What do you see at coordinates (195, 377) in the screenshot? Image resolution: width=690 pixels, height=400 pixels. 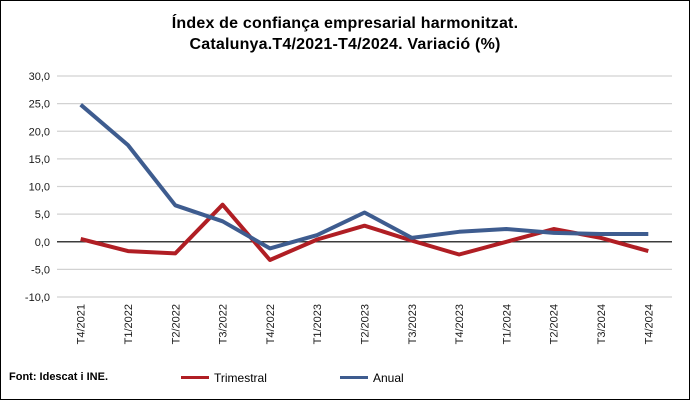 I see `trimestral-line-swatch` at bounding box center [195, 377].